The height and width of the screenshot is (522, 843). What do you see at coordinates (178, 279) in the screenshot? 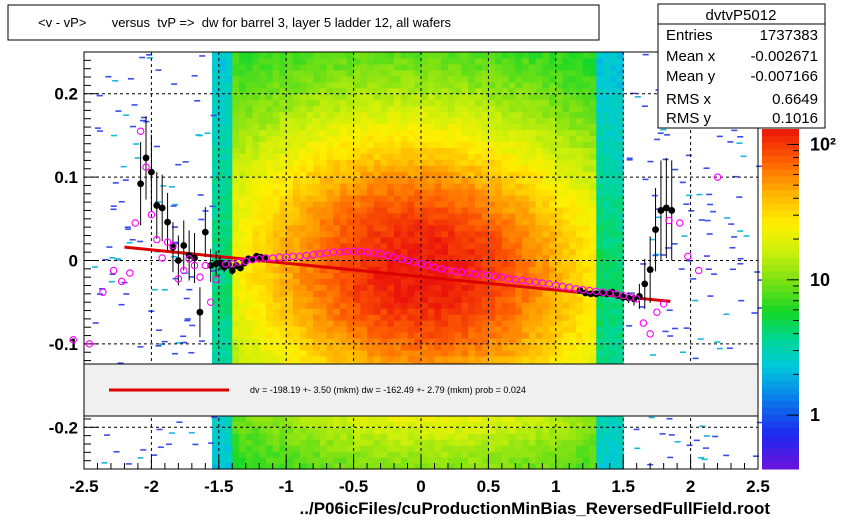
I see `data-point-open` at bounding box center [178, 279].